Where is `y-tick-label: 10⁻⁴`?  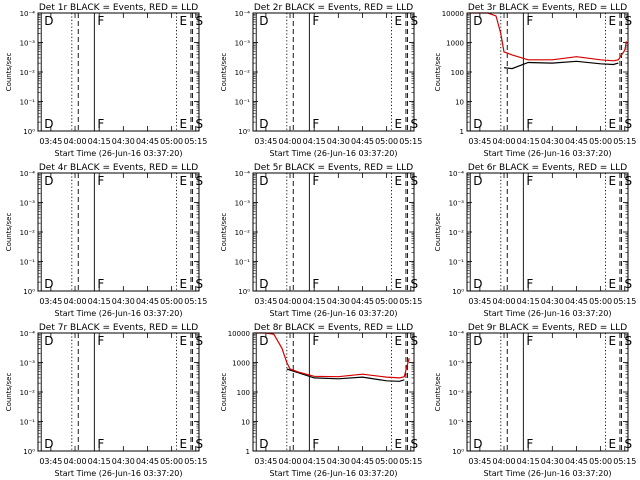
y-tick-label: 10⁻⁴ is located at coordinates (28, 14).